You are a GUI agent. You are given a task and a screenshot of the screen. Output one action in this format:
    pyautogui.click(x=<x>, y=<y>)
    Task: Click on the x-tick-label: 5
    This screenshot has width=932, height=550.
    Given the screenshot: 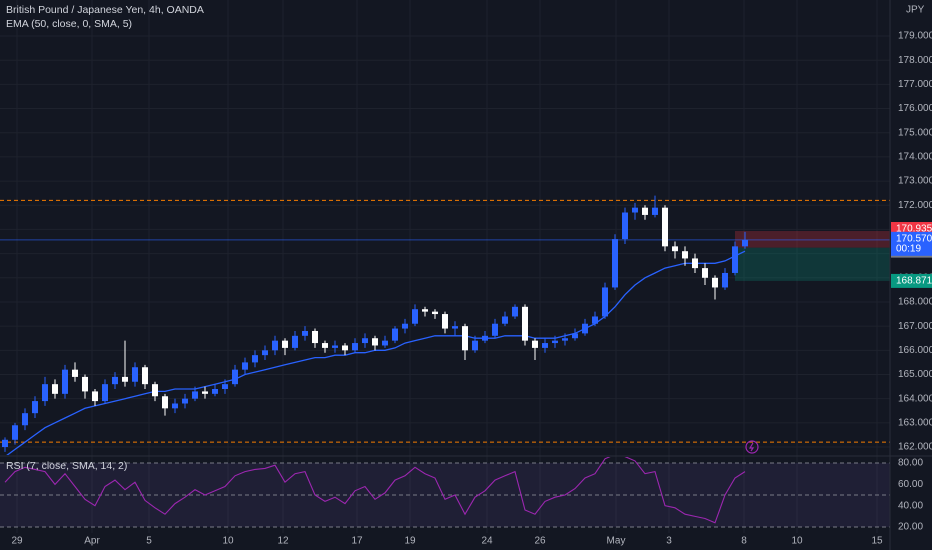 What is the action you would take?
    pyautogui.click(x=149, y=541)
    